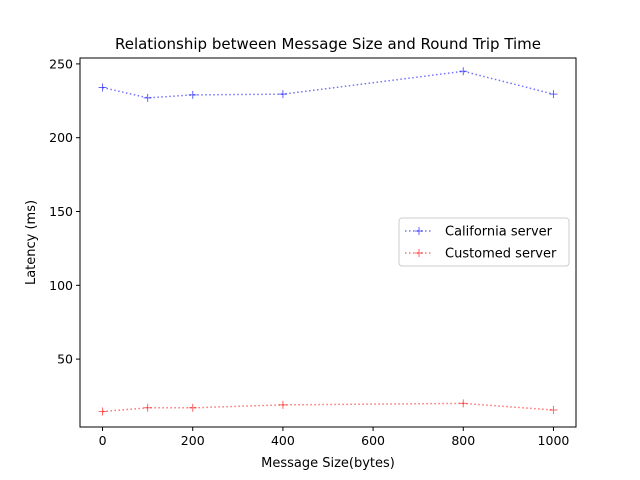  What do you see at coordinates (193, 440) in the screenshot?
I see `x-tick-label: 200` at bounding box center [193, 440].